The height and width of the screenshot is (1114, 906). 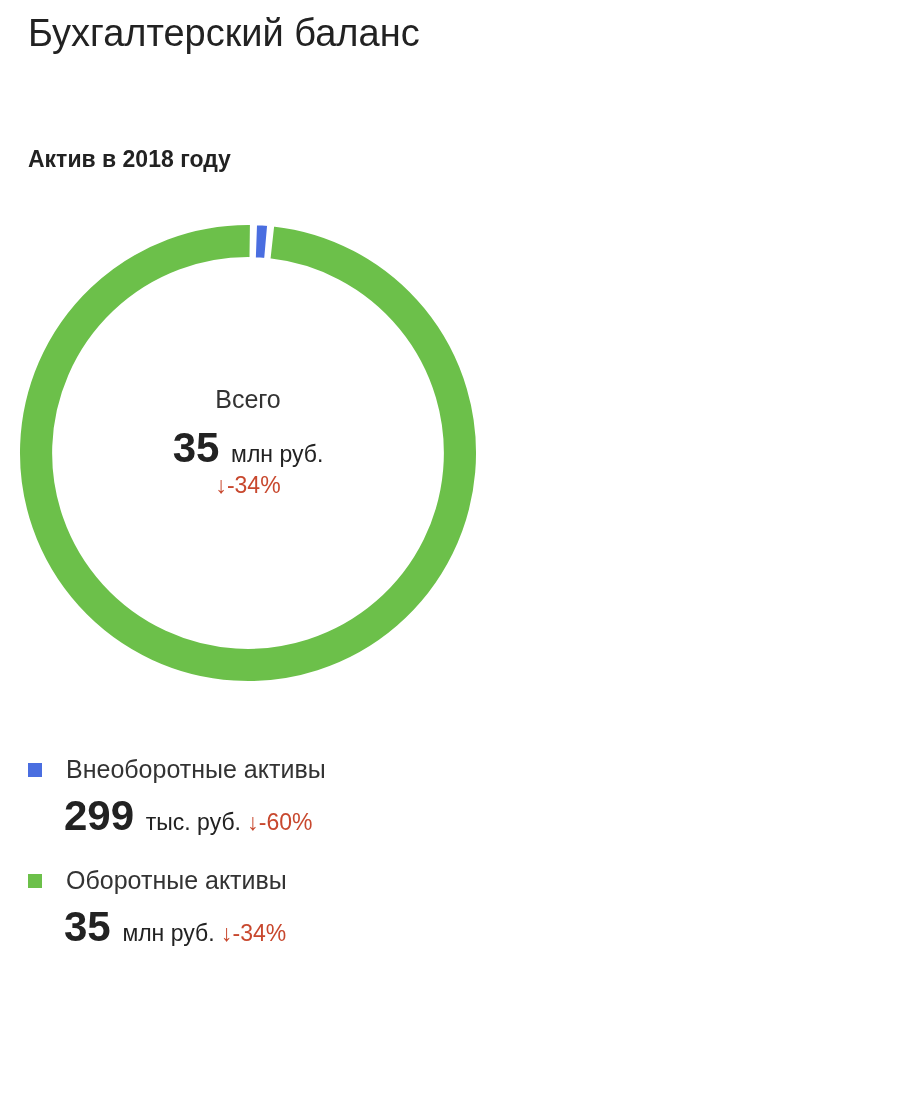 I want to click on text: Всего, so click(x=248, y=399).